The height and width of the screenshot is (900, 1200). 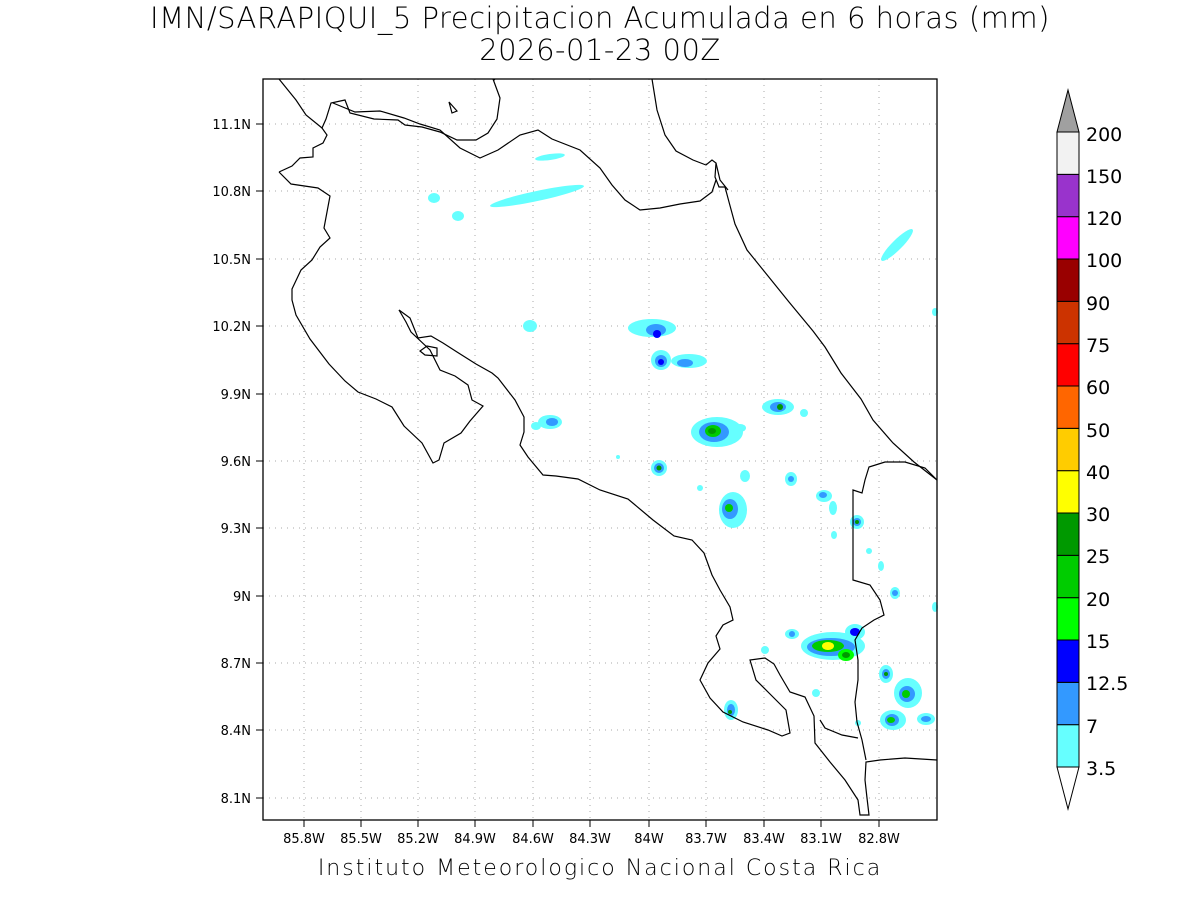 I want to click on colorbar-label: 150, so click(x=1104, y=177).